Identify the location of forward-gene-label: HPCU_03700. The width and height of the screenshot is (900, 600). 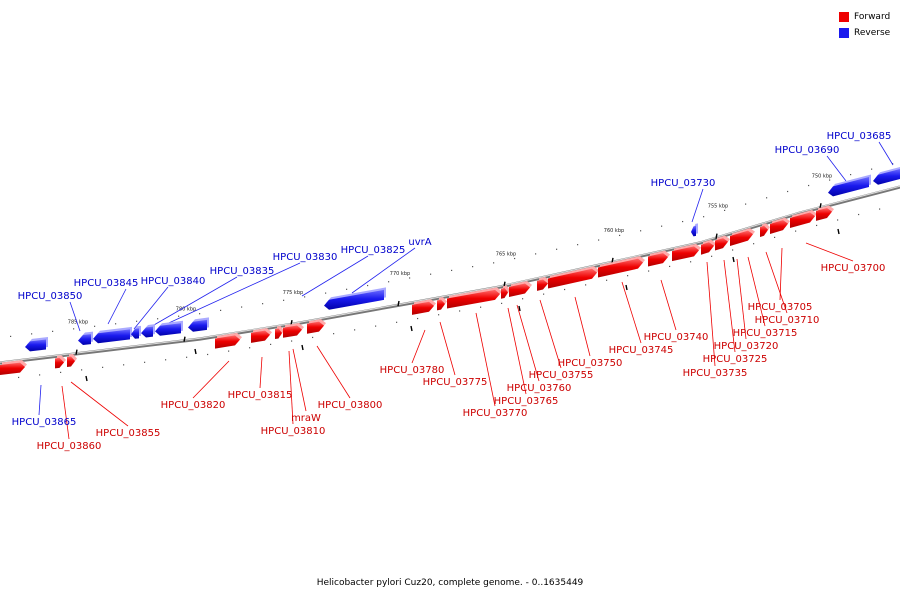
(853, 268).